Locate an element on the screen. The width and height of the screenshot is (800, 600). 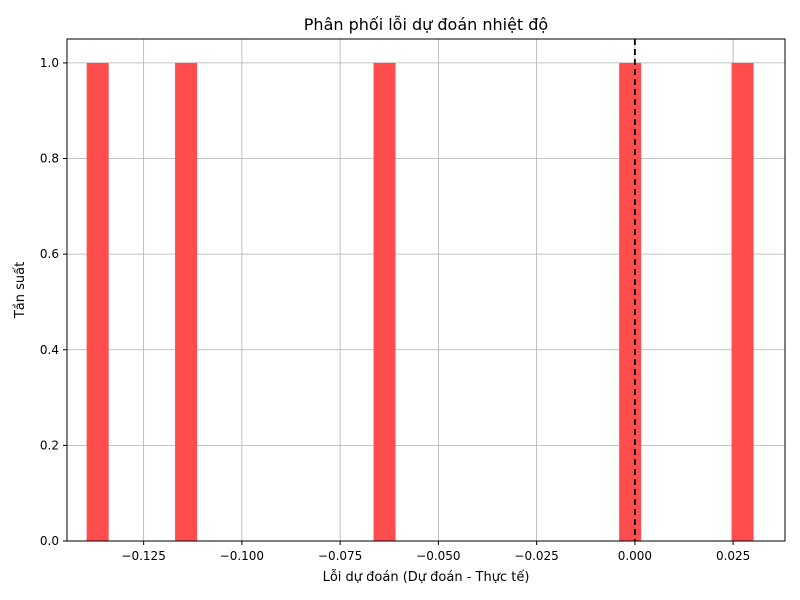
x-axis-label: Lỗi dự đoán (Dự đoán - Thực tế) is located at coordinates (426, 577).